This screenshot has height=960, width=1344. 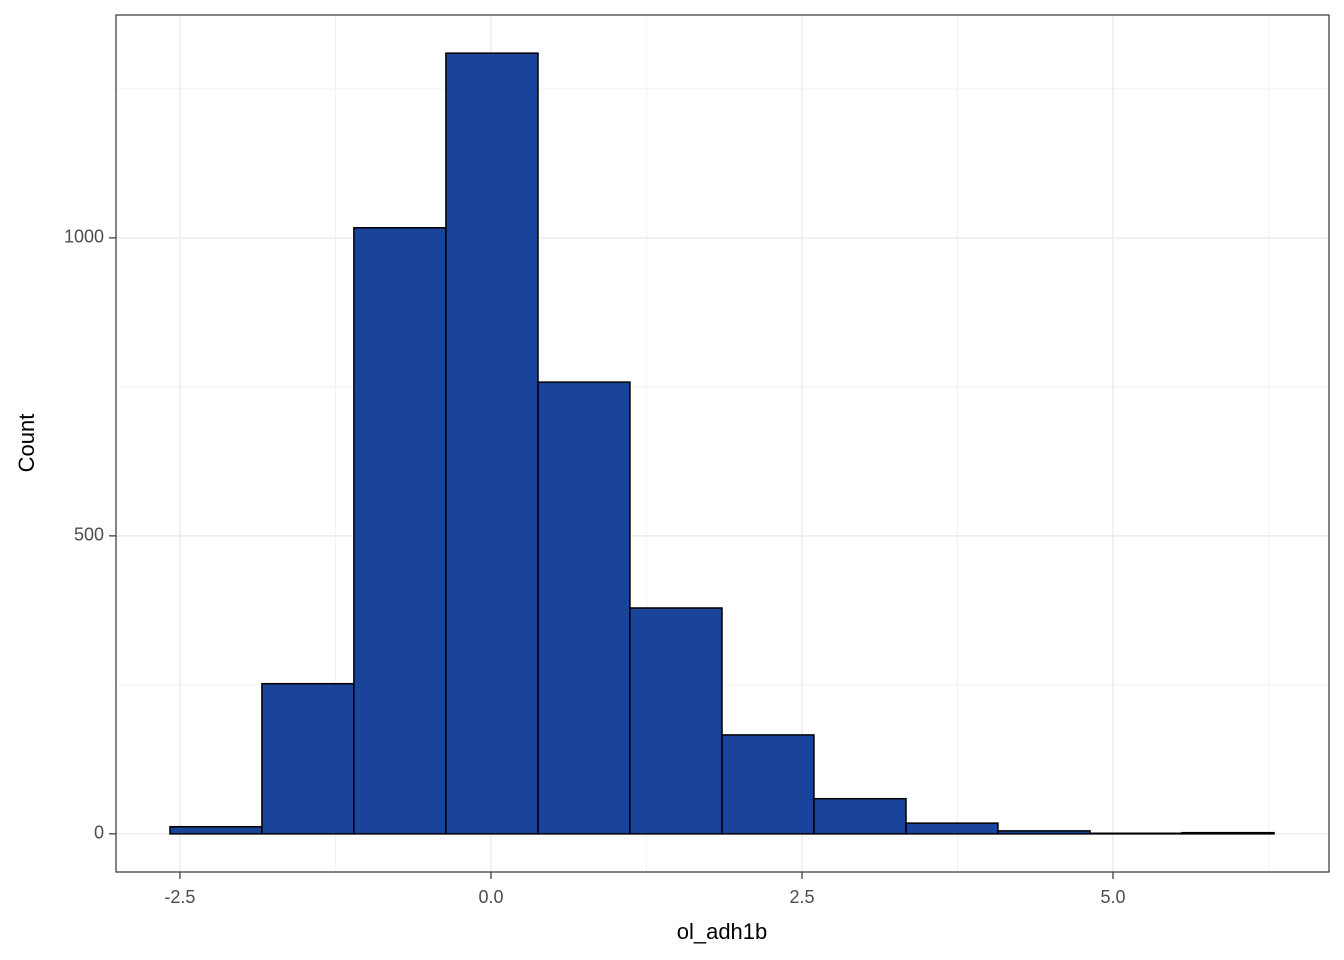 I want to click on x-axis-title: ol_adh1b, so click(x=722, y=931).